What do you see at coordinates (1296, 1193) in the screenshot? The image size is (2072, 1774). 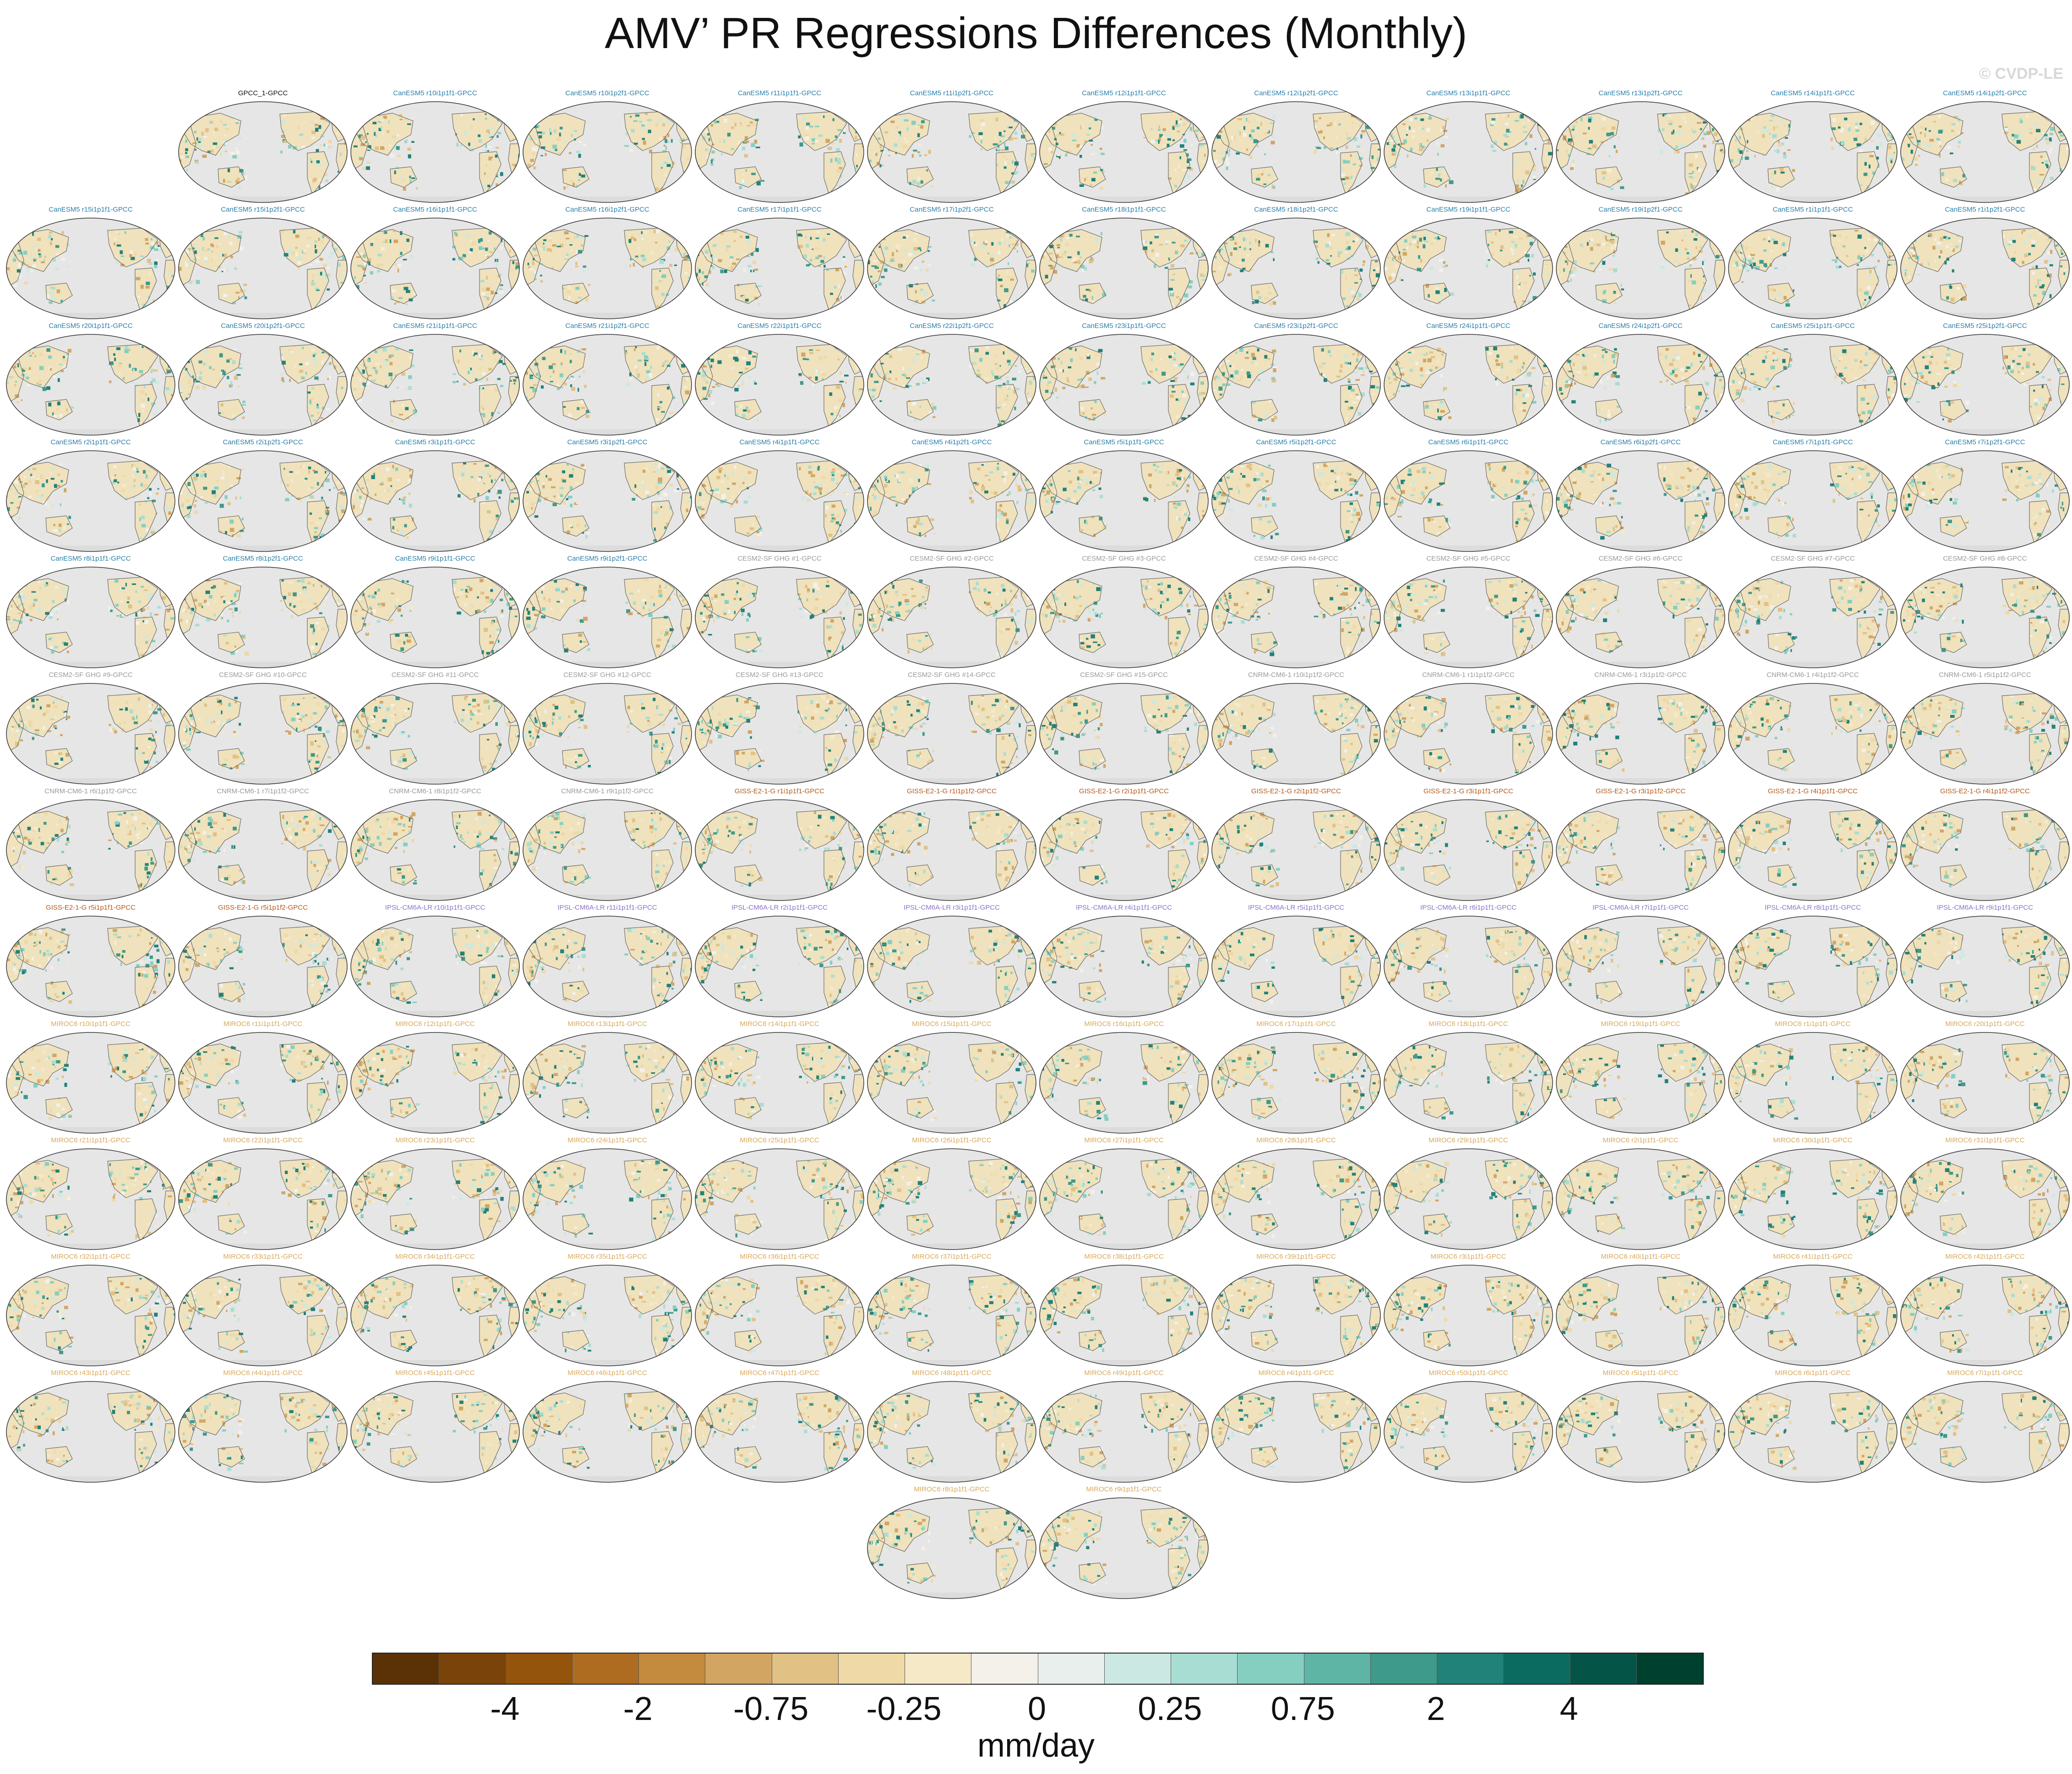 I see `map-panel: MIROC6 r28i1p1f1-GPCC` at bounding box center [1296, 1193].